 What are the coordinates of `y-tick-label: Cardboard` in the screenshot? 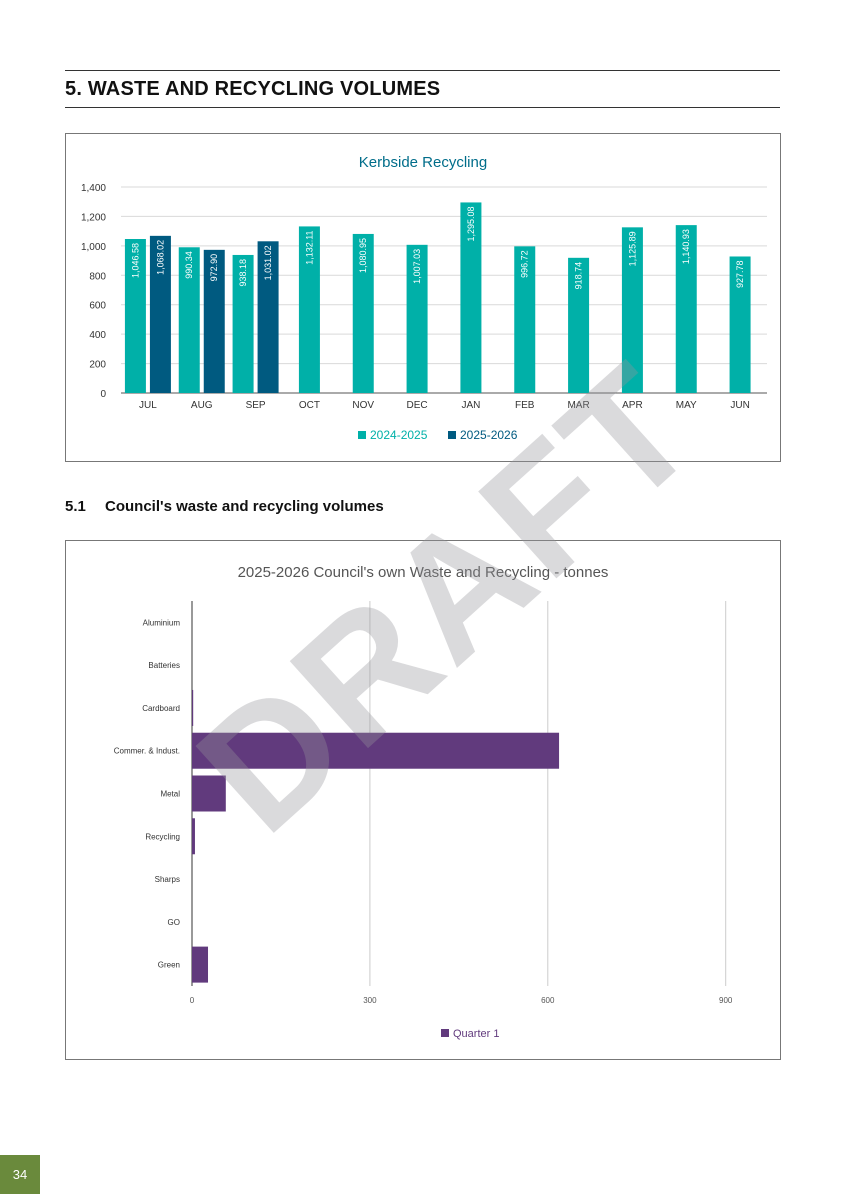 It's located at (161, 708).